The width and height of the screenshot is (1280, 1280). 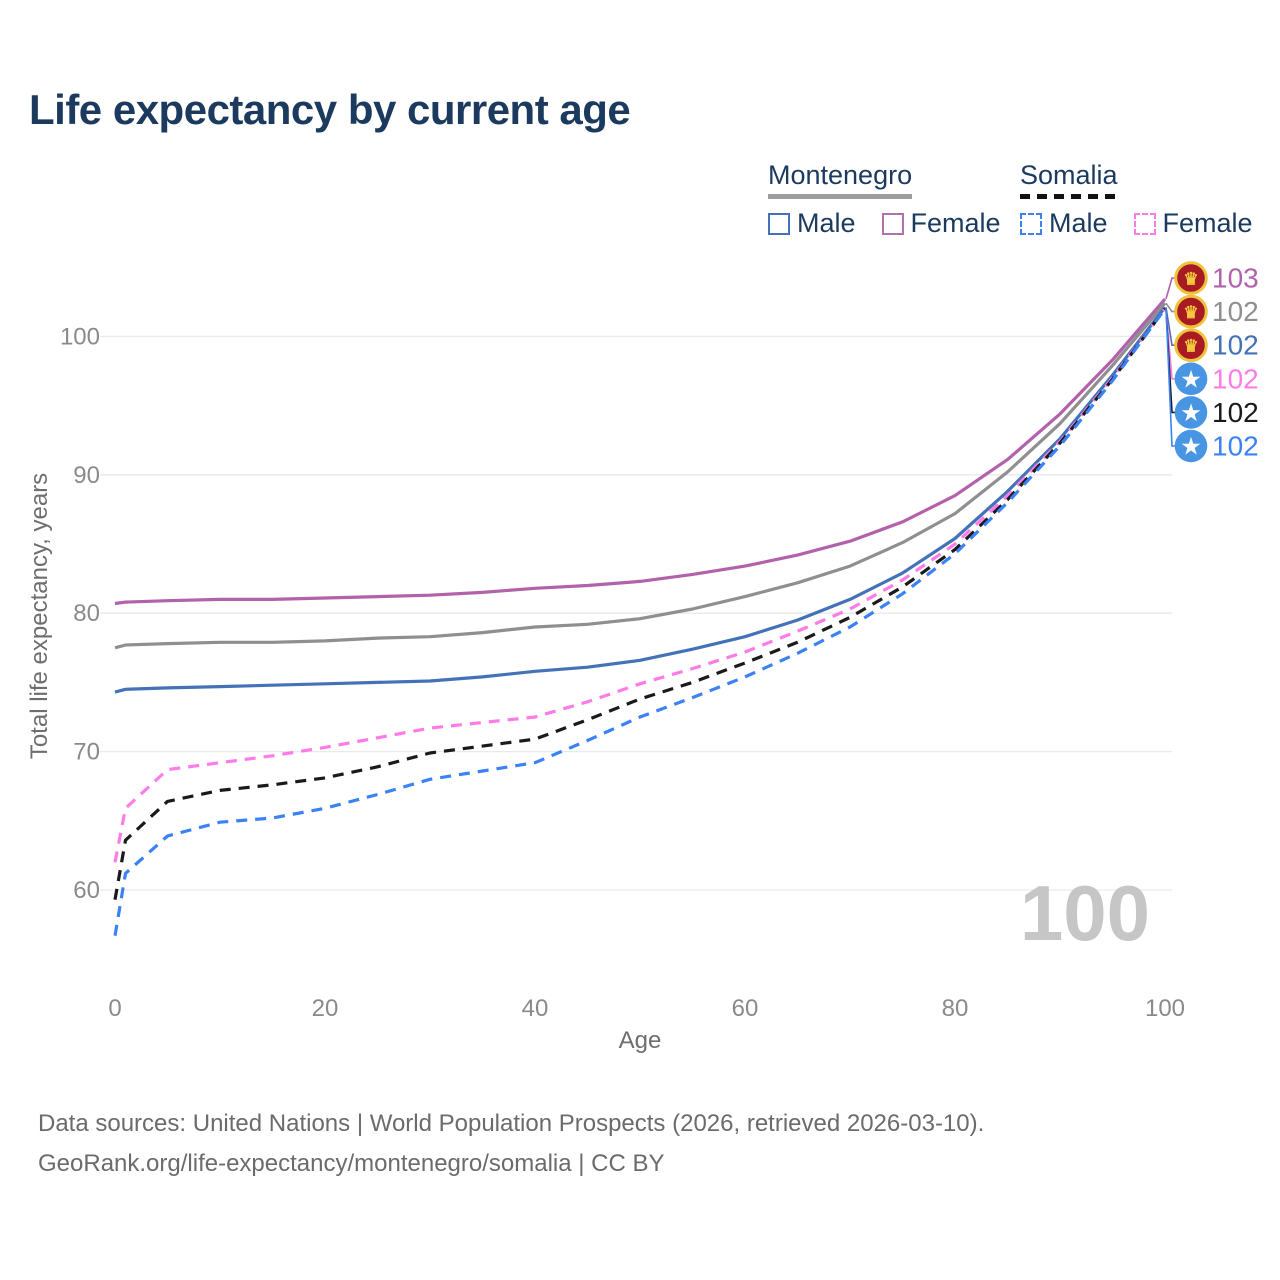 I want to click on legend-group-montenegro: Montenegro Male Female, so click(x=884, y=199).